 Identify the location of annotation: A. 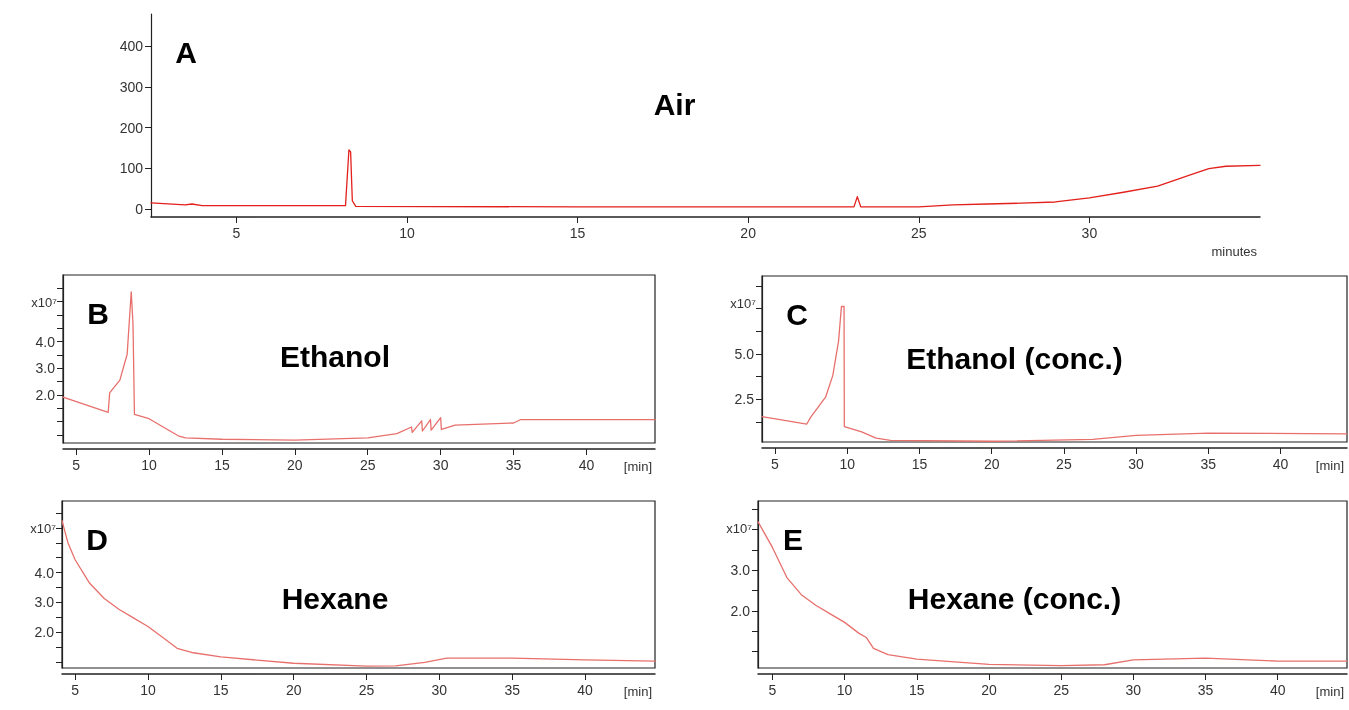
(186, 52).